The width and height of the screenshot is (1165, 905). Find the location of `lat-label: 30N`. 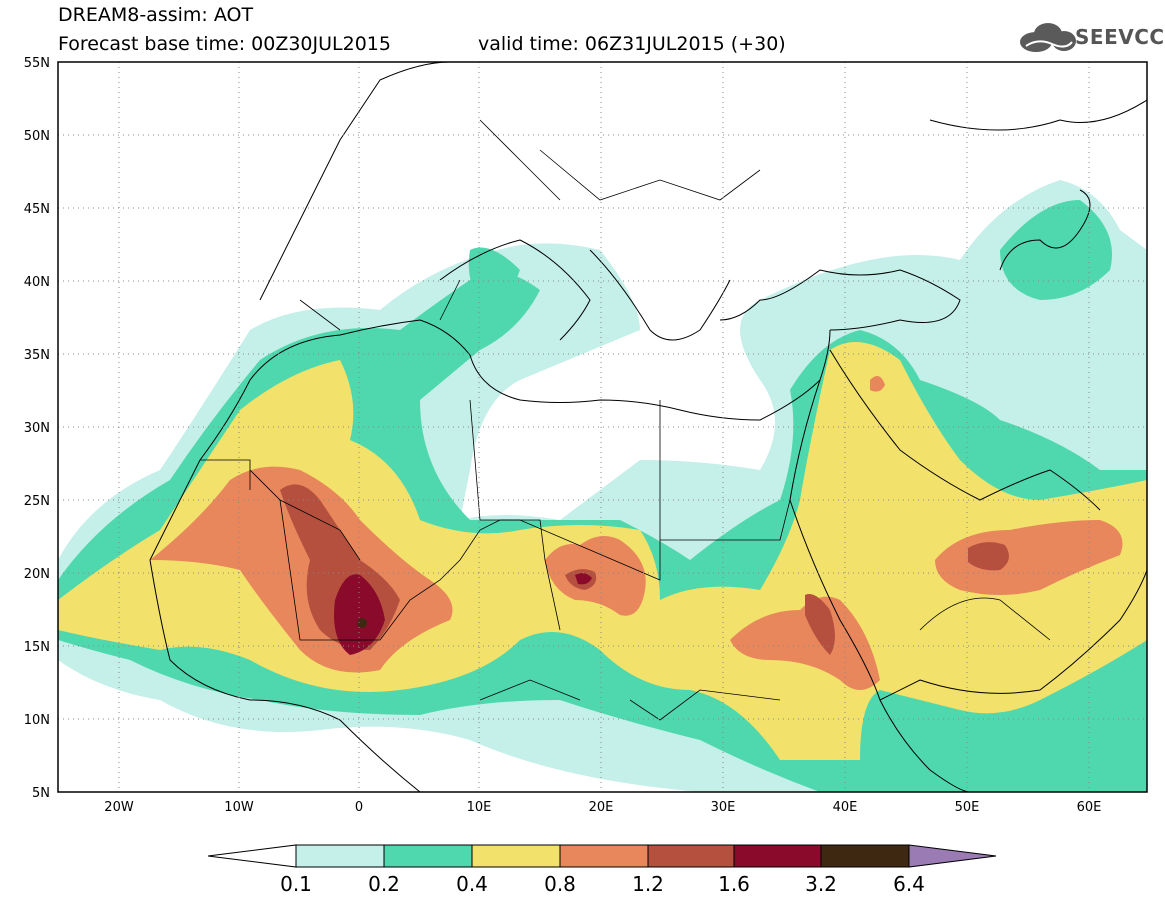

lat-label: 30N is located at coordinates (37, 428).